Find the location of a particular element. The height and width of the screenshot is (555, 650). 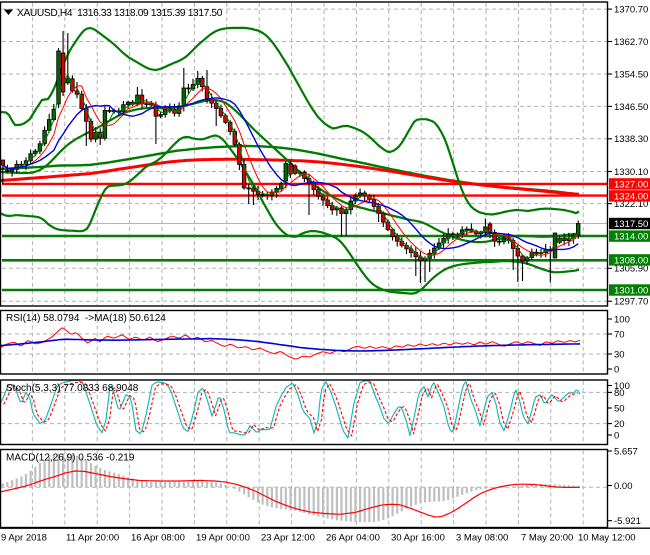

svg-text: 11 Apr 20:00 is located at coordinates (92, 538).